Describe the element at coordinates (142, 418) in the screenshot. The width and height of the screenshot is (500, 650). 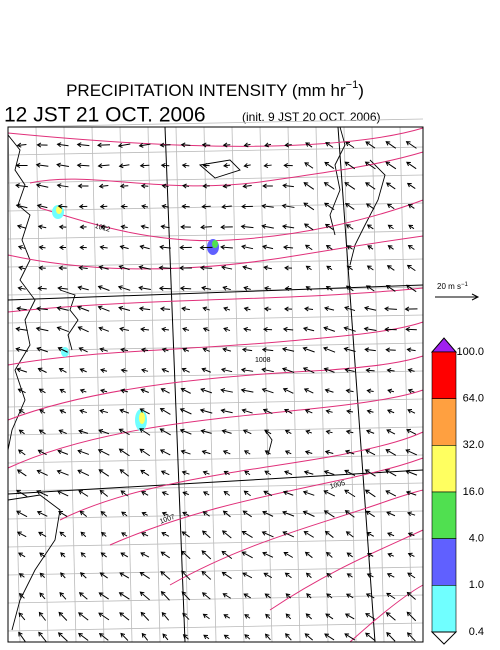
I see `rain-cell` at that location.